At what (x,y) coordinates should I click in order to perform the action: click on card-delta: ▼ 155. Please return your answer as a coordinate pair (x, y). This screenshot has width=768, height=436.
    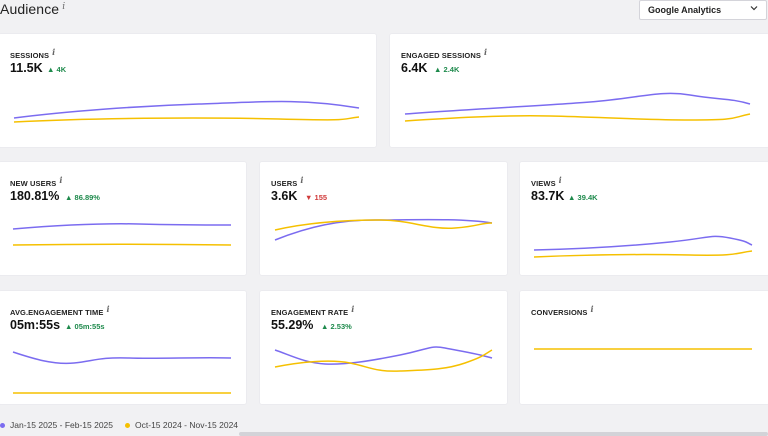
    Looking at the image, I should click on (316, 197).